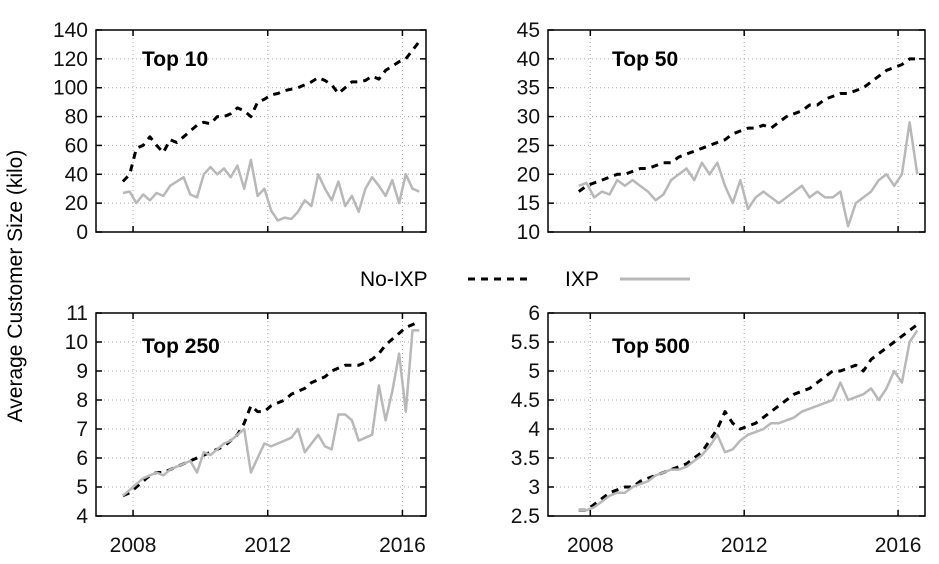 This screenshot has height=564, width=939. I want to click on legend-label-no-ixp: No-IXP, so click(394, 279).